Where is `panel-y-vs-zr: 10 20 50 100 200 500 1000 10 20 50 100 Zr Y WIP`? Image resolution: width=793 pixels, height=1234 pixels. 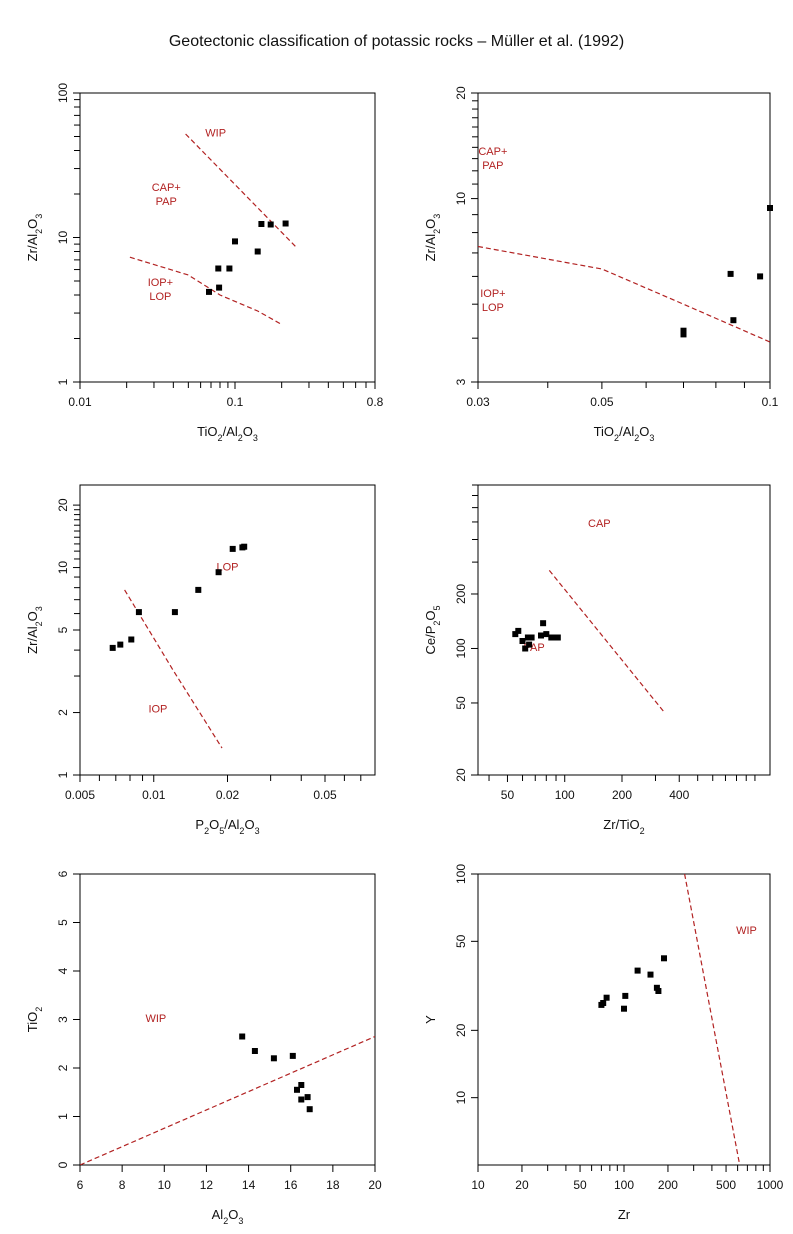 panel-y-vs-zr: 10 20 50 100 200 500 1000 10 20 50 100 Zr Y WIP is located at coordinates (603, 1043).